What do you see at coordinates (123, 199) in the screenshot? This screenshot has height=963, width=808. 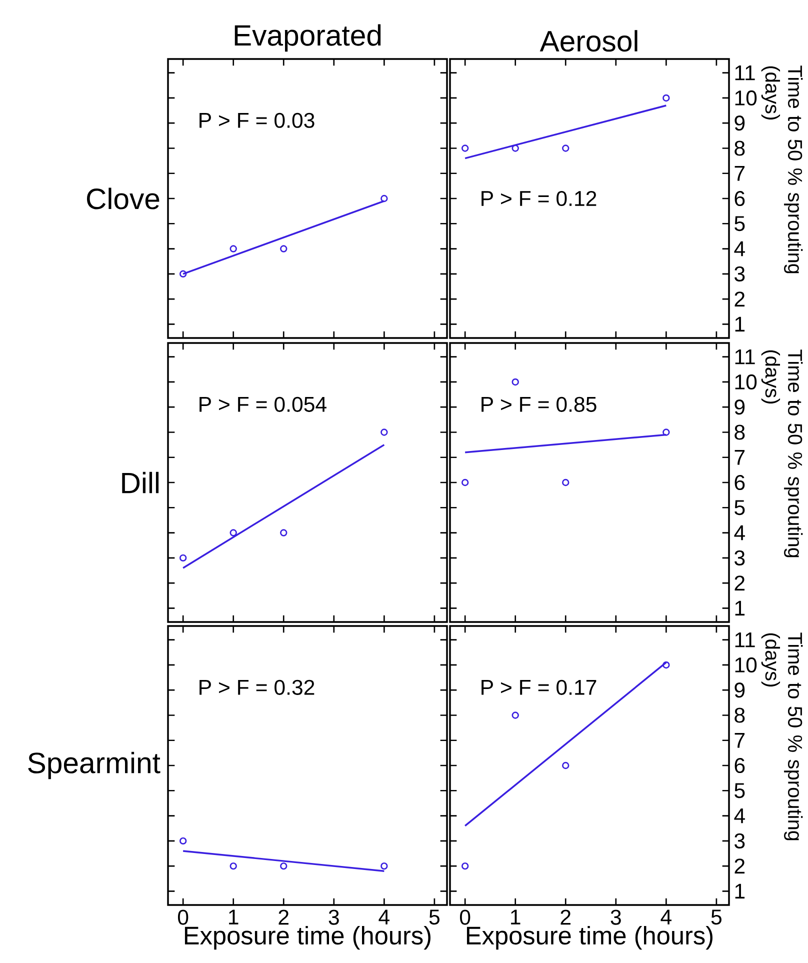 I see `y-axis-title: Clove` at bounding box center [123, 199].